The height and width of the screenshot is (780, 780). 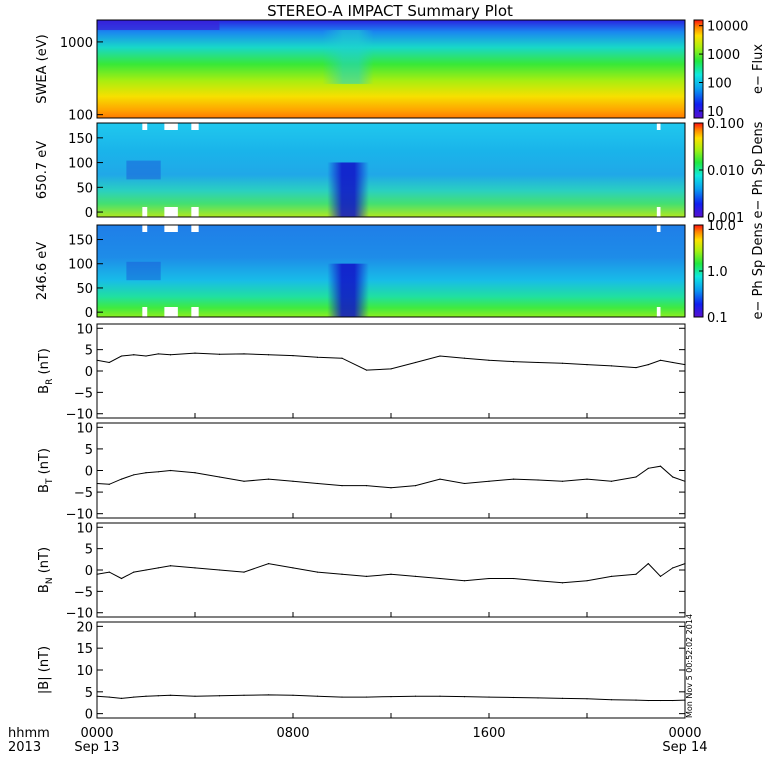 What do you see at coordinates (42, 170) in the screenshot?
I see `y-axis-label: 650.7 eV` at bounding box center [42, 170].